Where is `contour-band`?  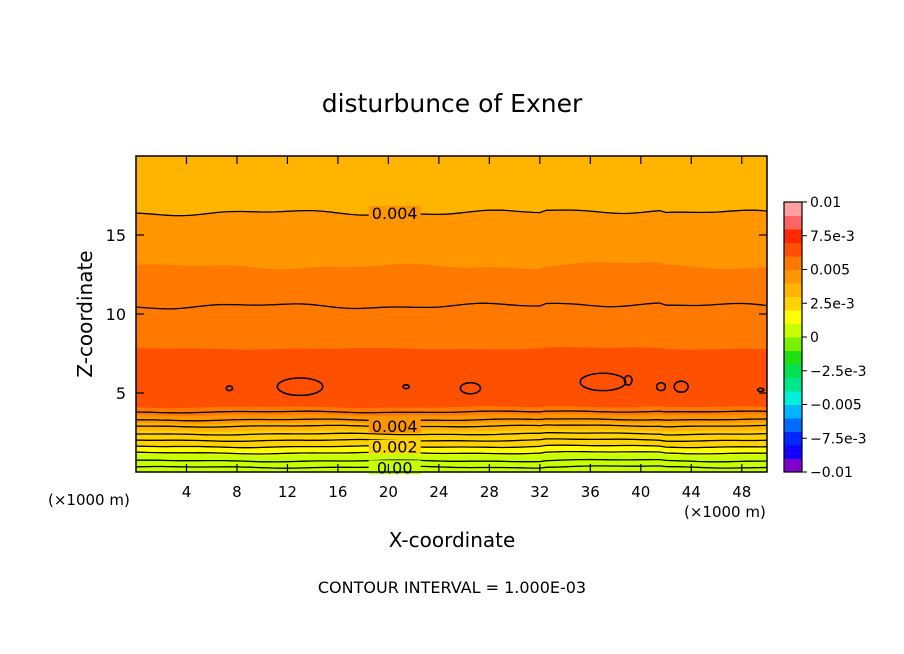
contour-band is located at coordinates (451, 466).